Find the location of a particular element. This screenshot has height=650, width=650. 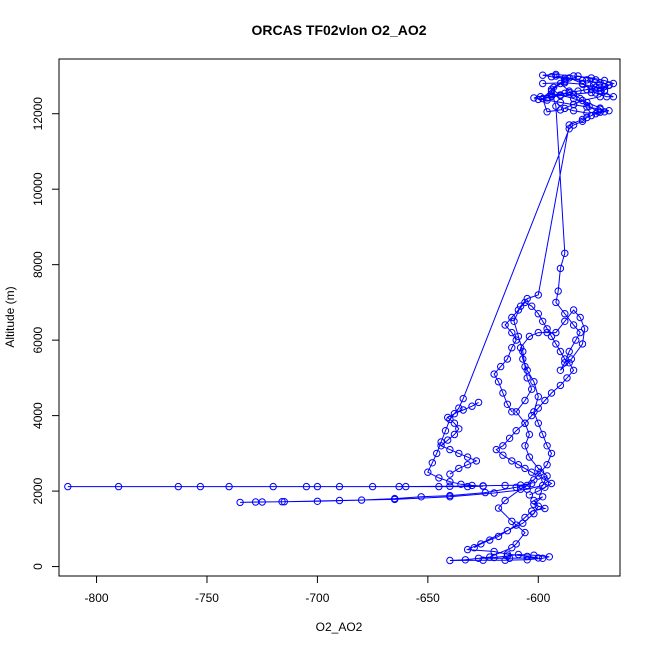

y-tick-label: 8000 is located at coordinates (38, 264).